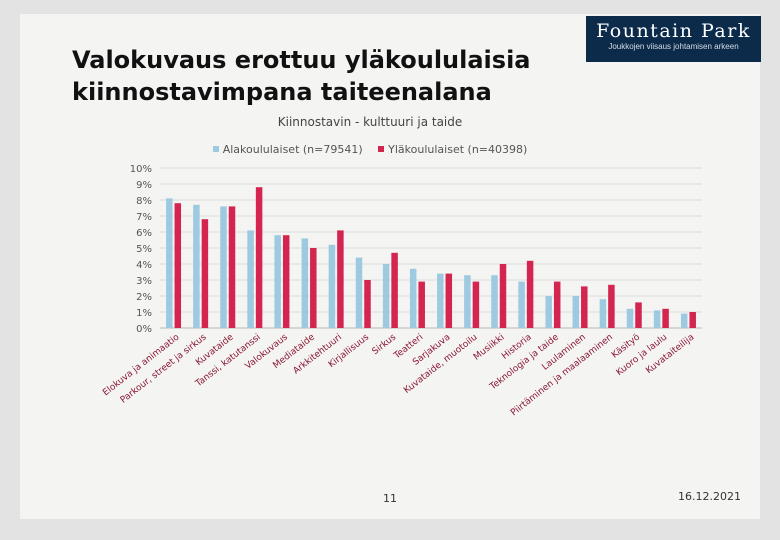 Image resolution: width=780 pixels, height=540 pixels. Describe the element at coordinates (673, 31) in the screenshot. I see `logo-name: Fountain Park` at that location.